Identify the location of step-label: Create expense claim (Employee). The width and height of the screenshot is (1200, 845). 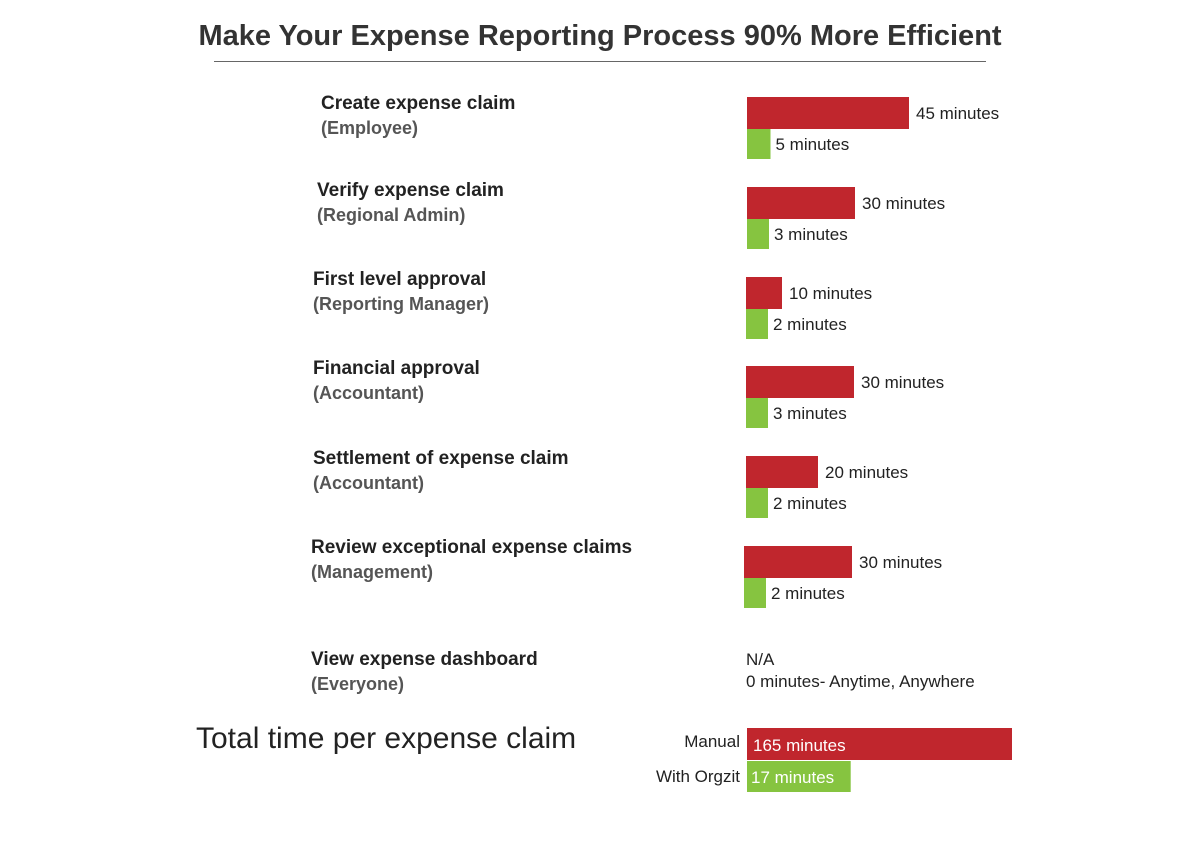
(418, 116).